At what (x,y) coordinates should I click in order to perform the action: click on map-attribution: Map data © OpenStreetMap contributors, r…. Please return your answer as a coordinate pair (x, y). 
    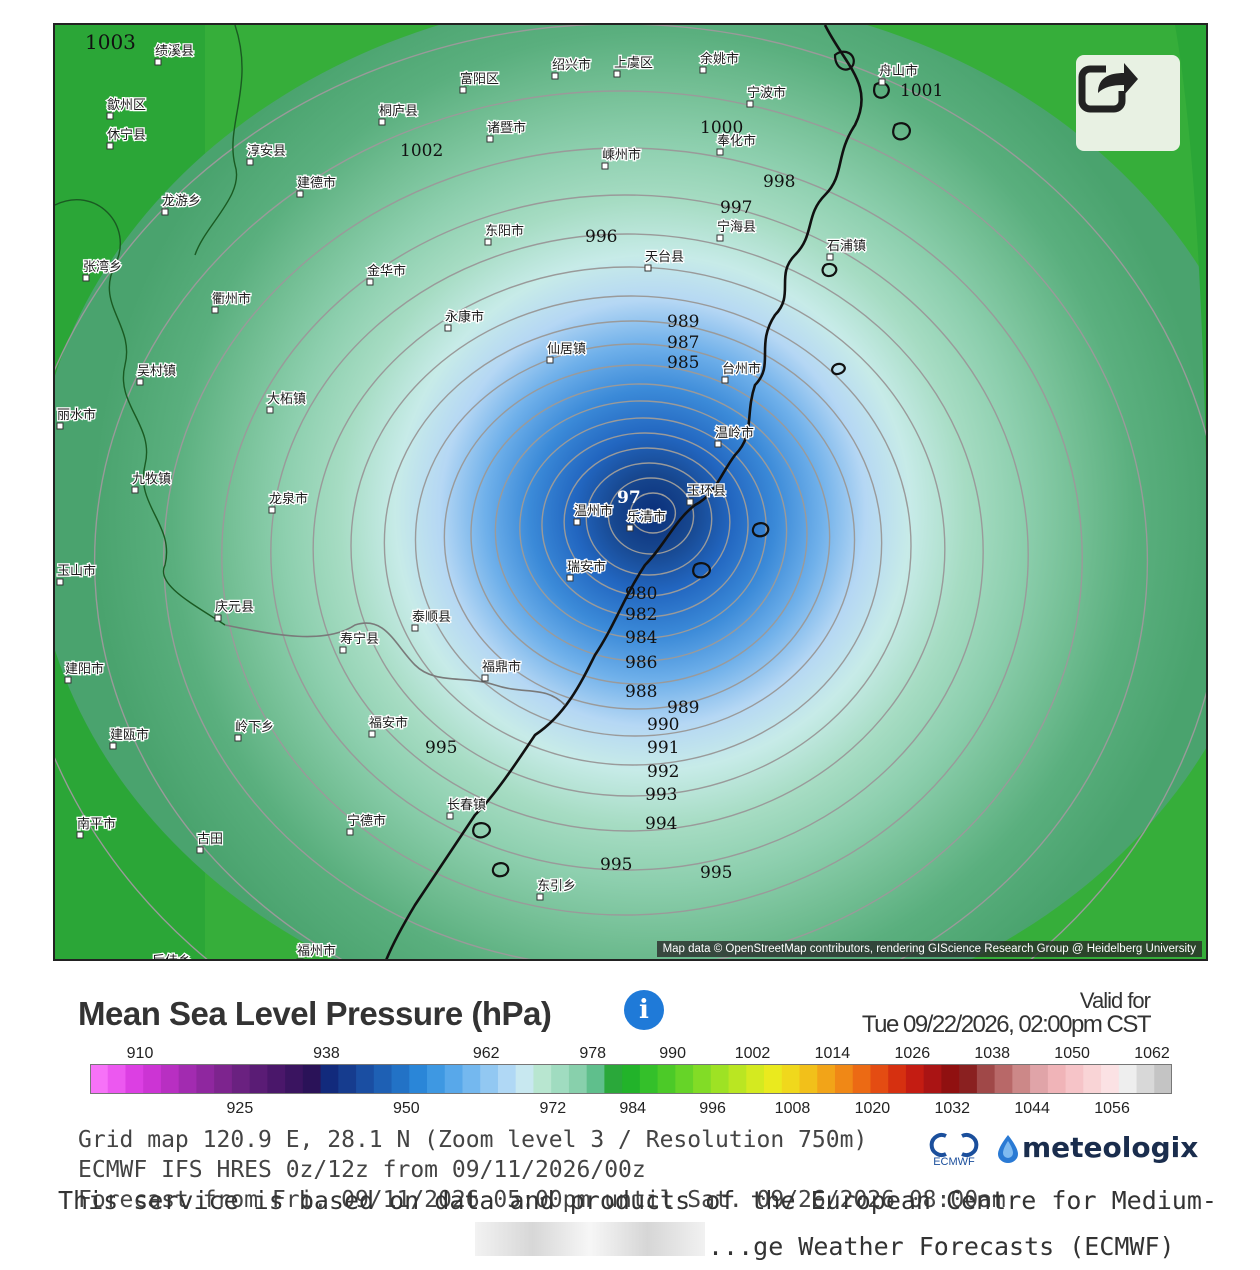
    Looking at the image, I should click on (929, 949).